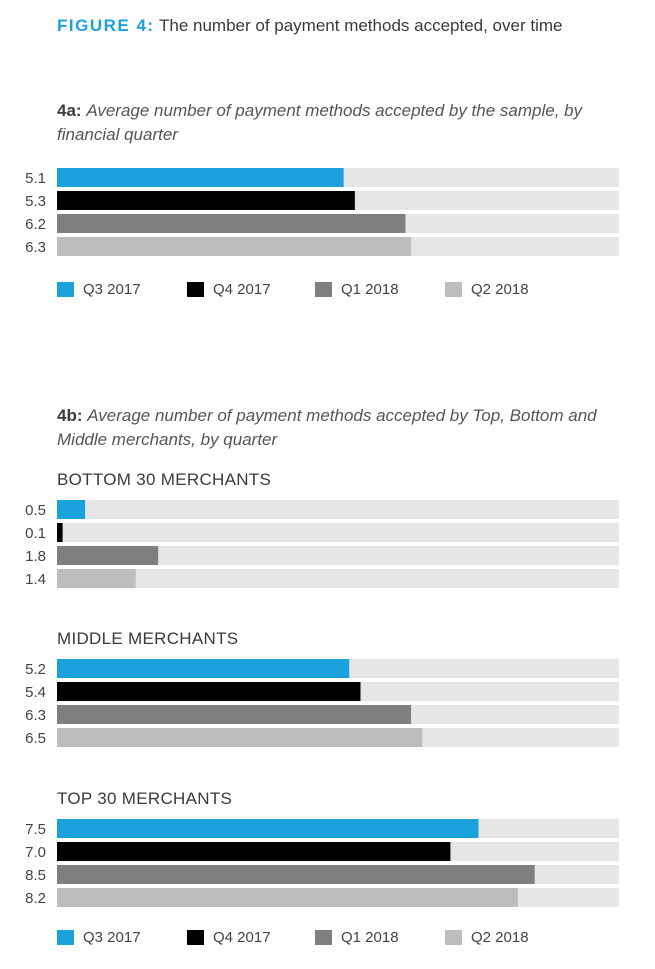 This screenshot has height=969, width=655. Describe the element at coordinates (322, 212) in the screenshot. I see `chart-4a: 5.1 5.3 6.2 6.3` at that location.